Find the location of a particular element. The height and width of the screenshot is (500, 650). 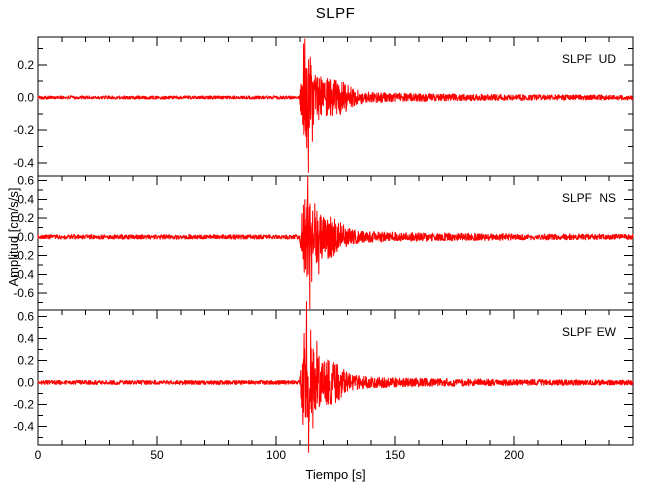

figure-title: SLPF is located at coordinates (335, 13).